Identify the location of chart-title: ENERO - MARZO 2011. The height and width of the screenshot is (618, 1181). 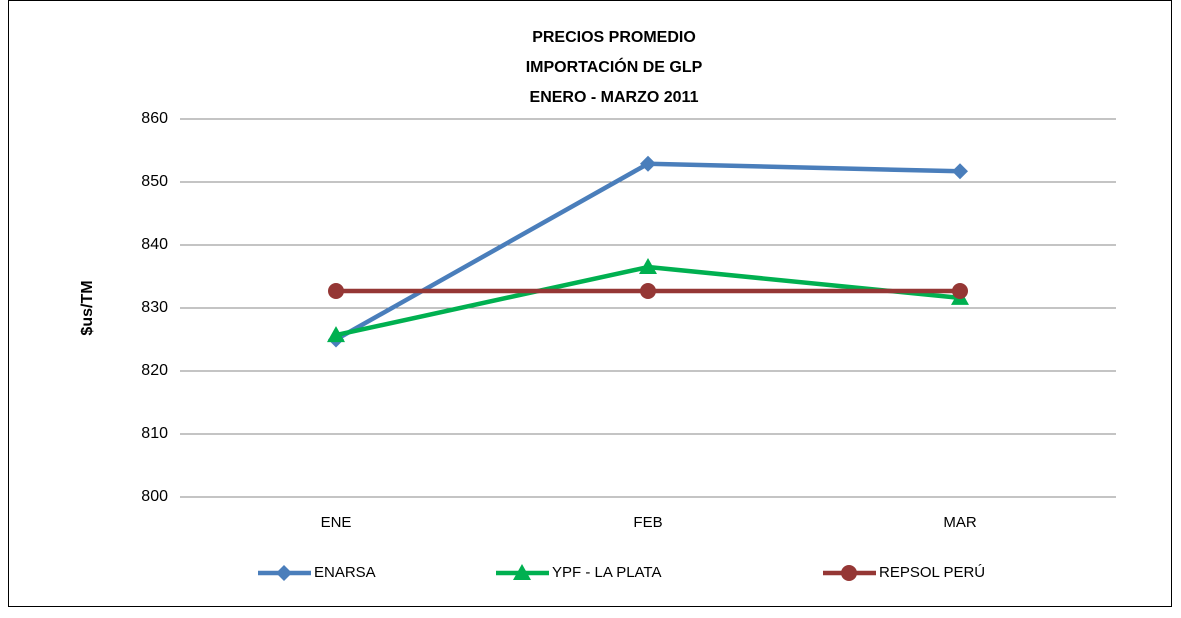
(614, 97).